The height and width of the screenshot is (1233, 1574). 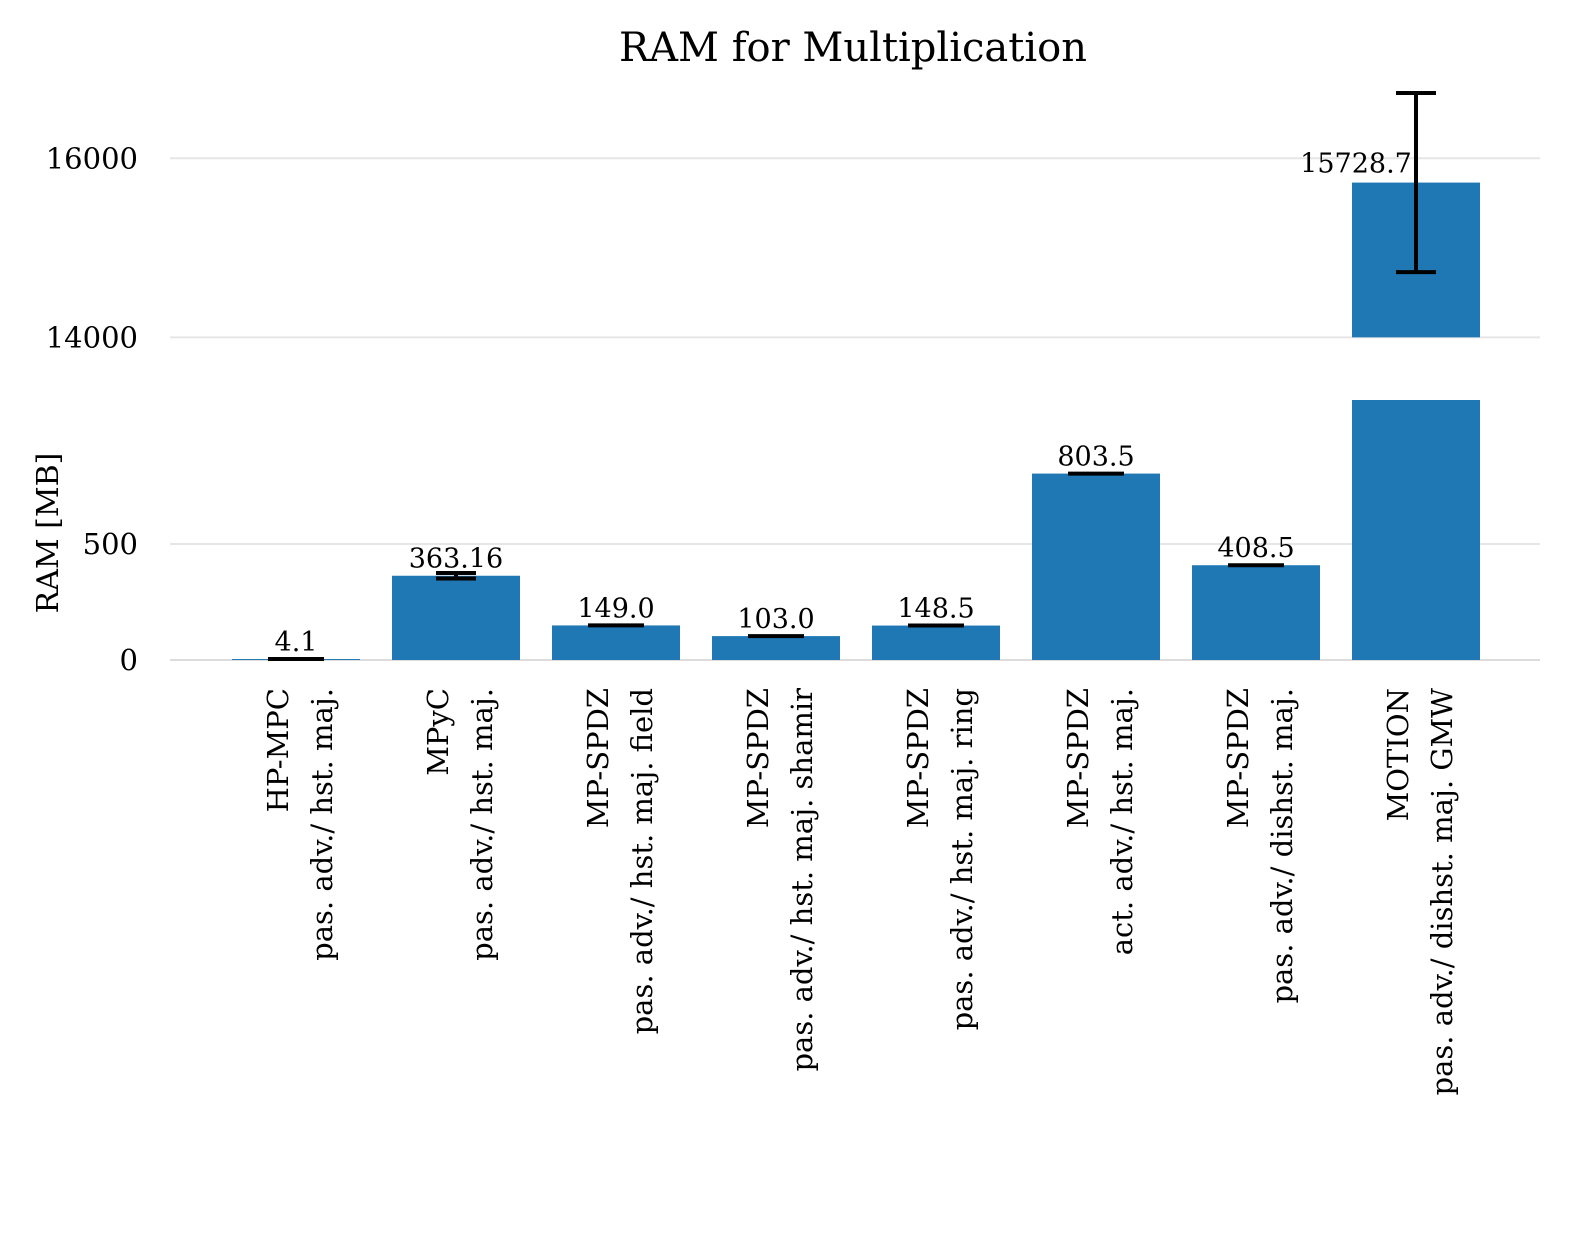 I want to click on value-label: 103.0, so click(x=775, y=619).